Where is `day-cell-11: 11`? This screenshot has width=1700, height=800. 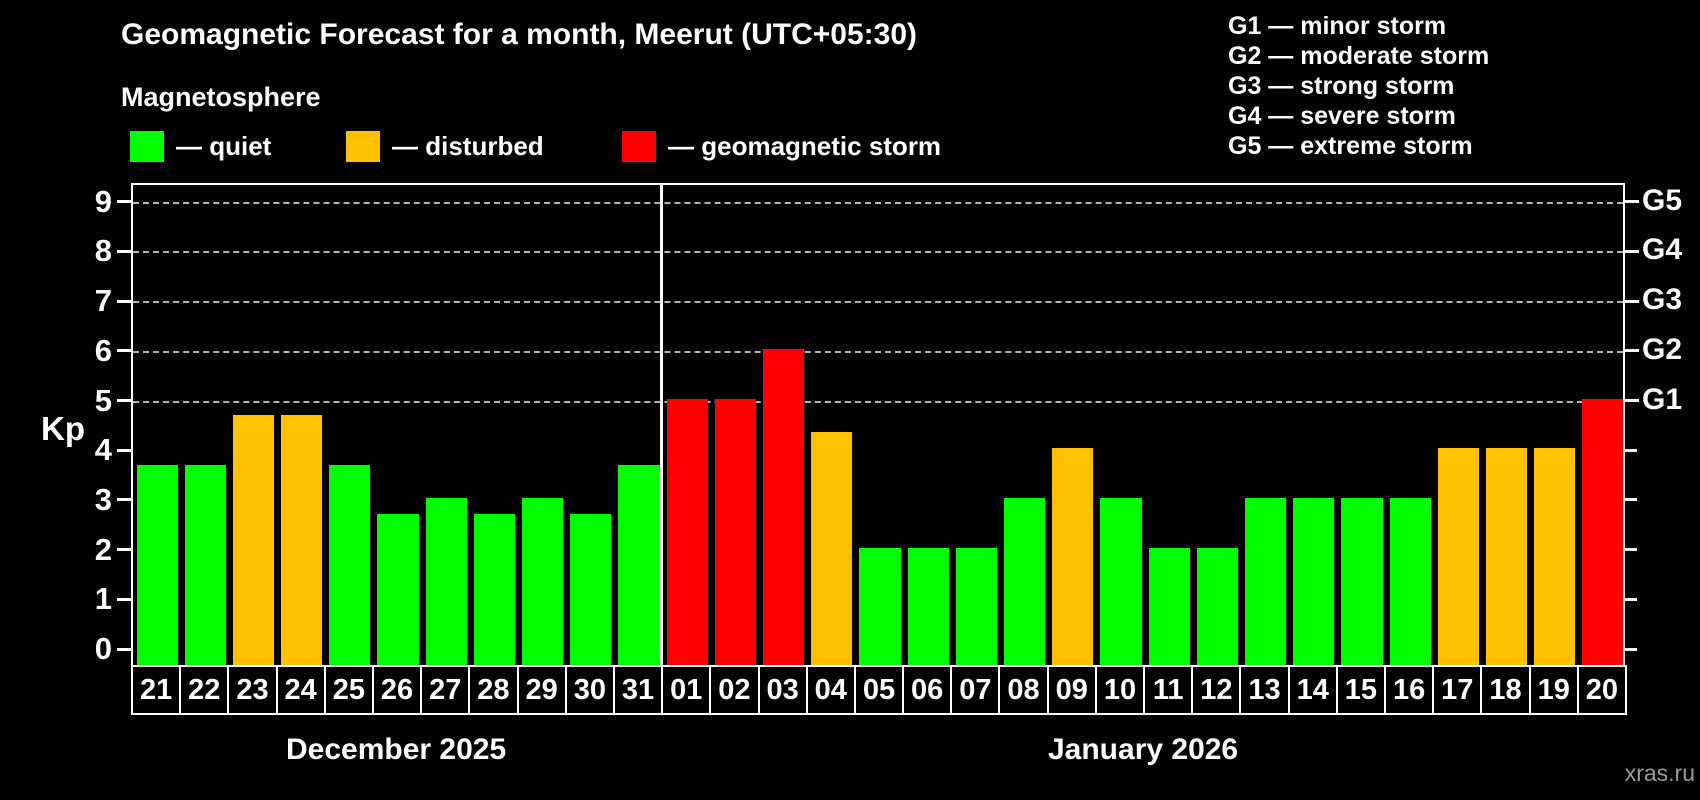 day-cell-11: 11 is located at coordinates (1168, 690).